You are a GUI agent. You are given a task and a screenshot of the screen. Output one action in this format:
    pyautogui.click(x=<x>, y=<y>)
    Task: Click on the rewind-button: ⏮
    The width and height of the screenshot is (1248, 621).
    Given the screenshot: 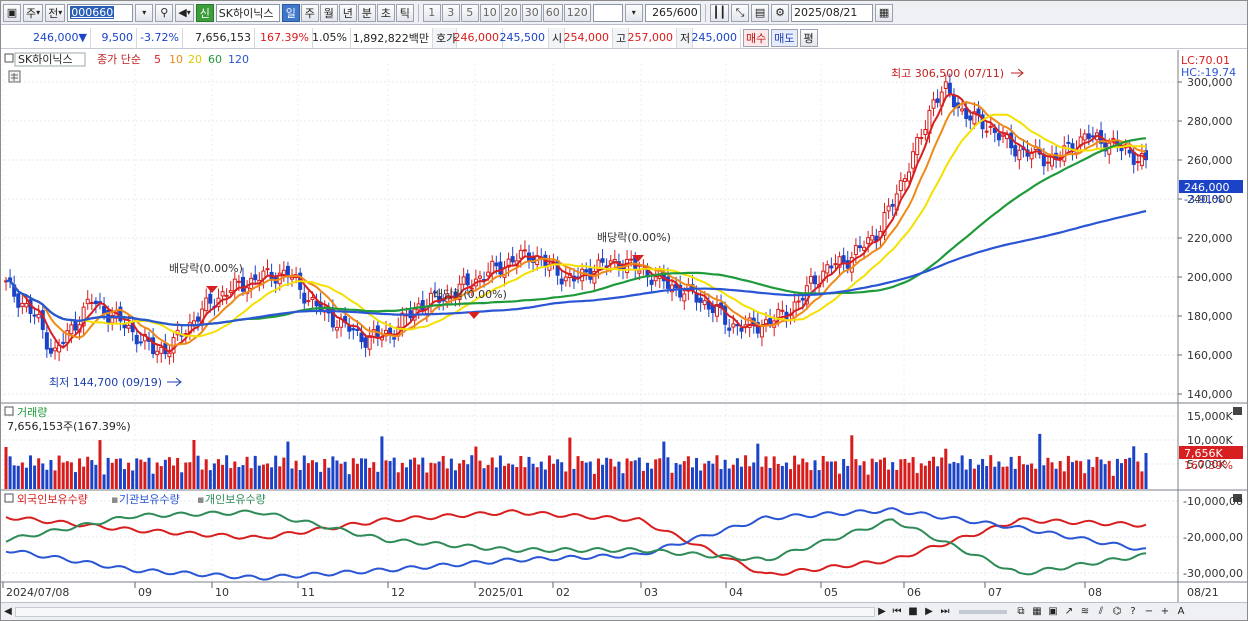 What is the action you would take?
    pyautogui.click(x=897, y=612)
    